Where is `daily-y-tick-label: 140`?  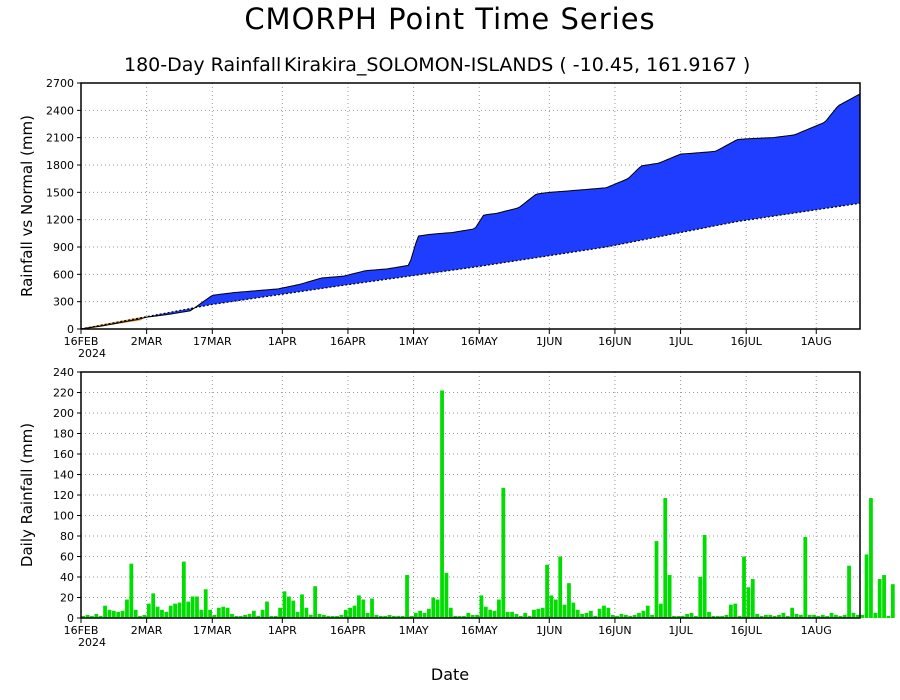 daily-y-tick-label: 140 is located at coordinates (63, 475).